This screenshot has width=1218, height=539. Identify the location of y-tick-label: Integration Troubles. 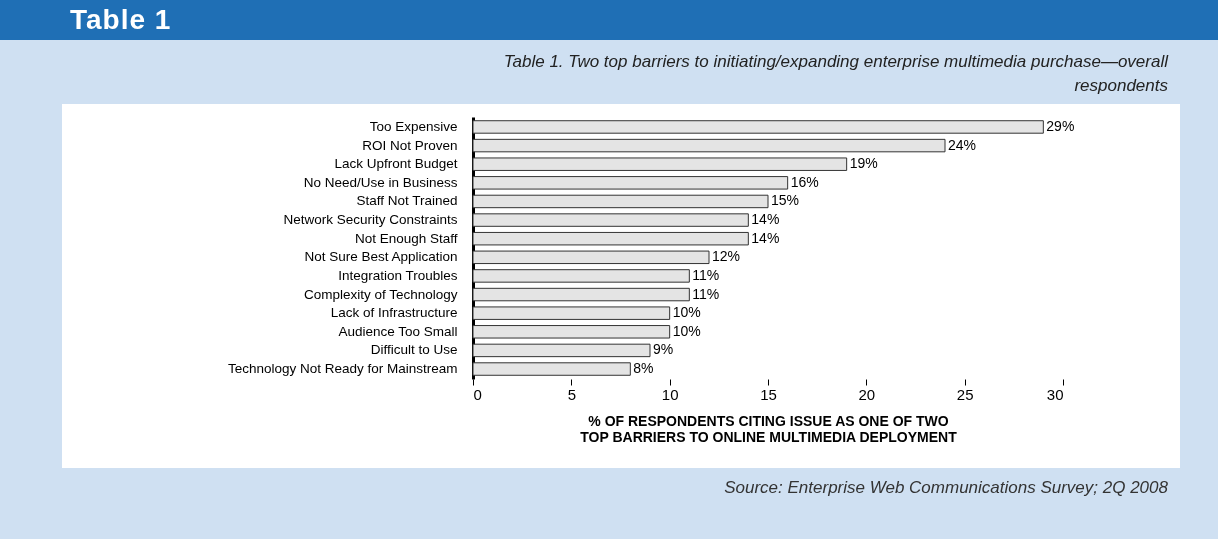
(398, 275).